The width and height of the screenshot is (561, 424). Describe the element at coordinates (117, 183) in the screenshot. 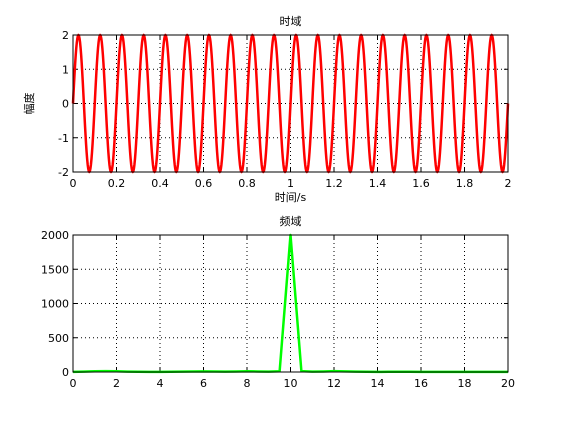

I see `x-tick-label: 0.2` at that location.